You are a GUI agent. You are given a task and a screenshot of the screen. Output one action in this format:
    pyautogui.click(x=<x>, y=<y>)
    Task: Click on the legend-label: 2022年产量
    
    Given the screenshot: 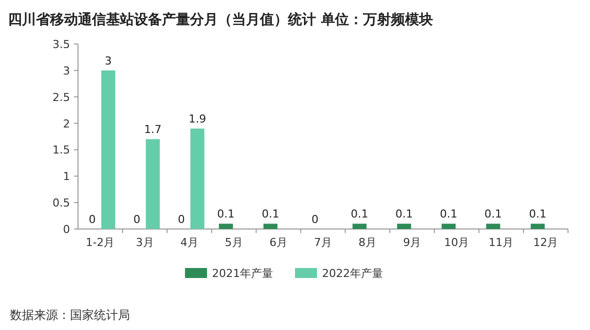 What is the action you would take?
    pyautogui.click(x=352, y=273)
    